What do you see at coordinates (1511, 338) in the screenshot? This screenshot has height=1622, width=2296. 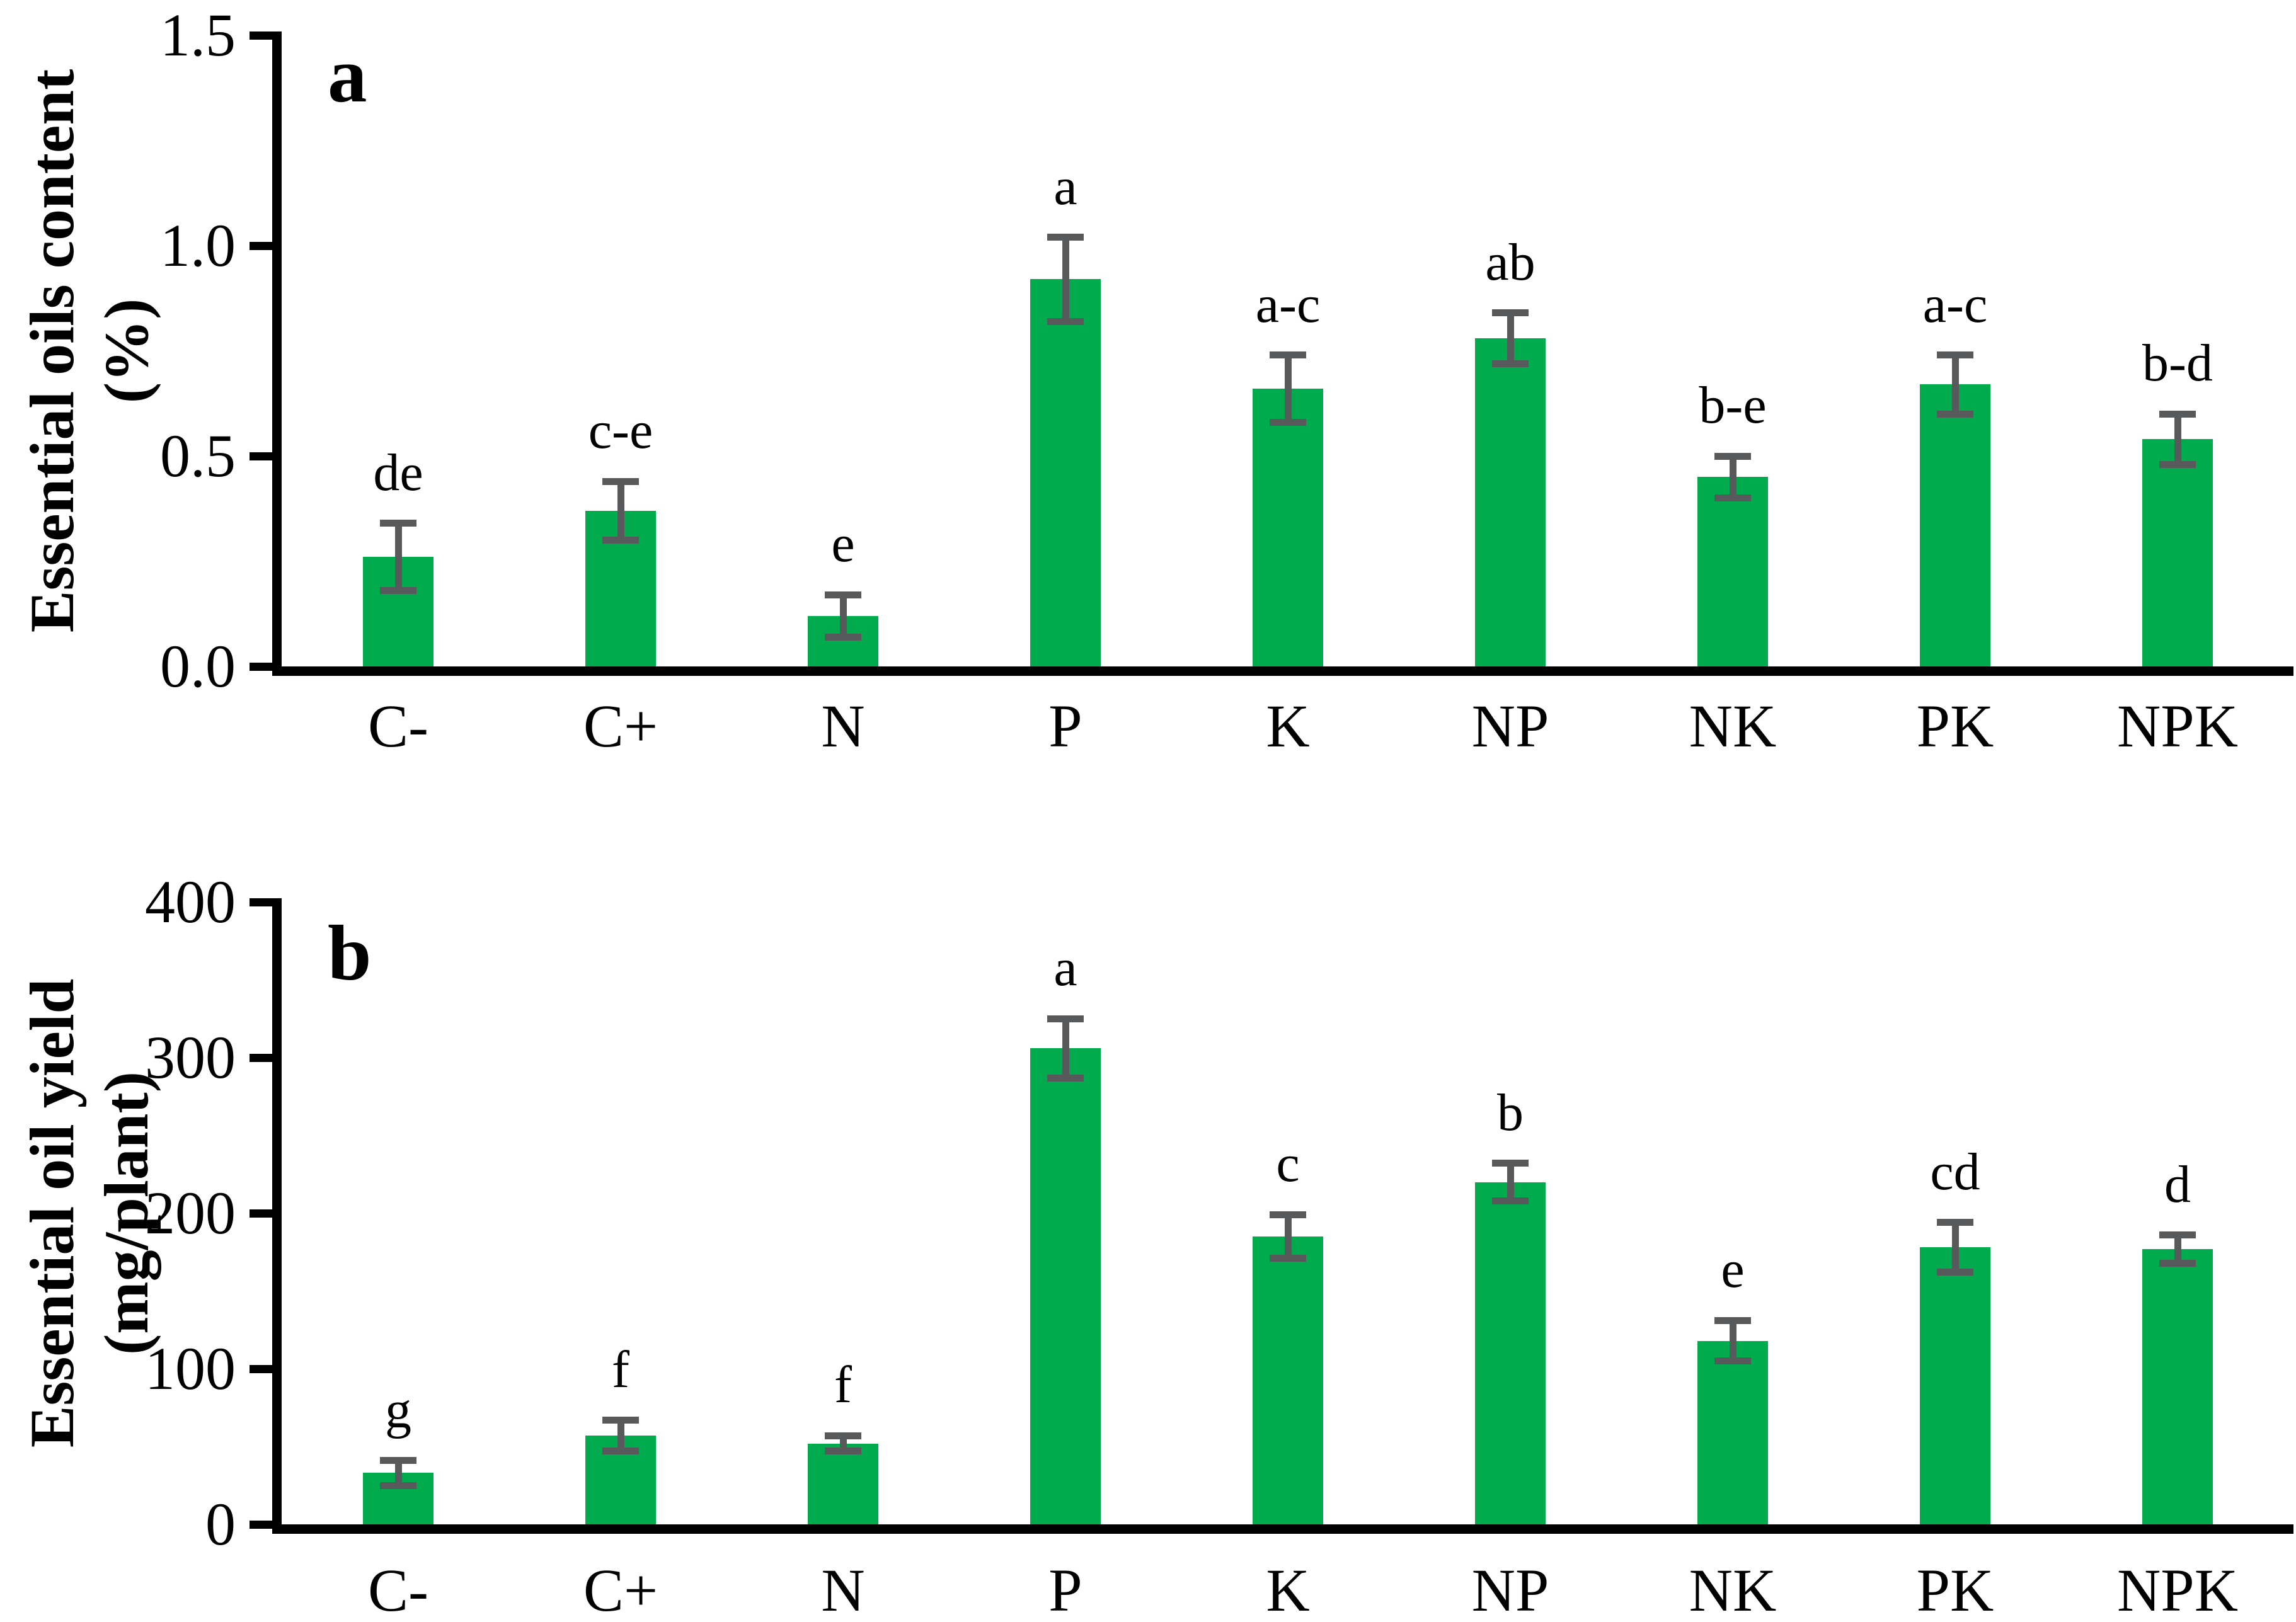 I see `error-bar-NP` at bounding box center [1511, 338].